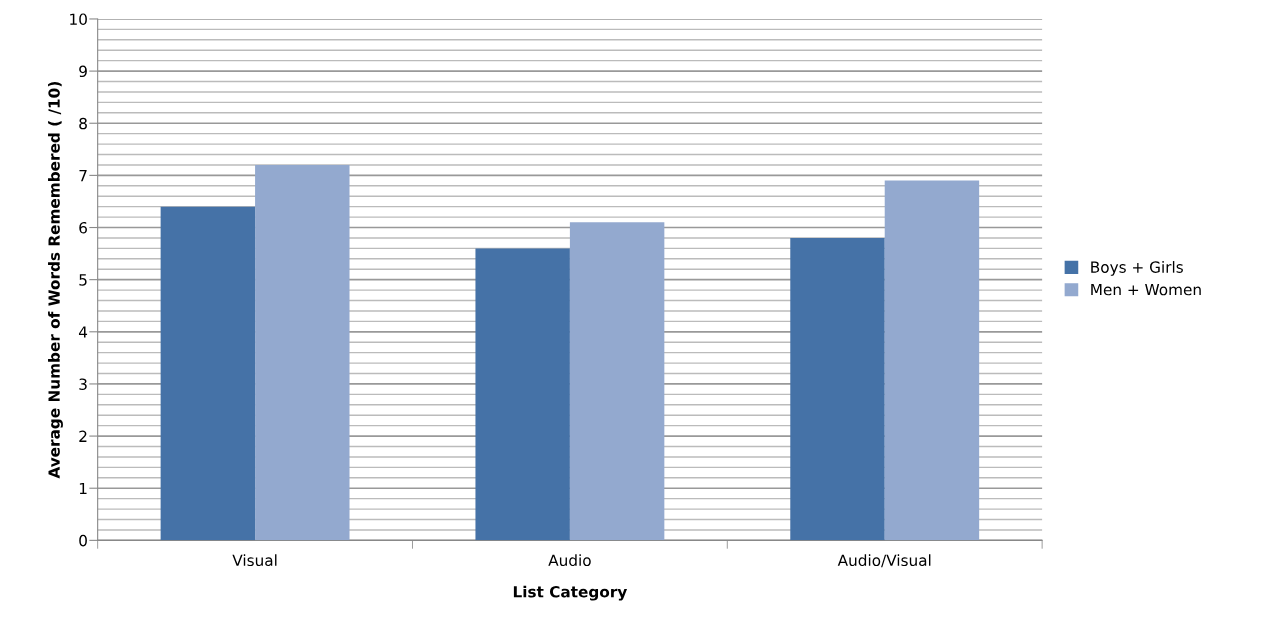 This screenshot has width=1285, height=632. What do you see at coordinates (83, 123) in the screenshot?
I see `y-tick-label: 8` at bounding box center [83, 123].